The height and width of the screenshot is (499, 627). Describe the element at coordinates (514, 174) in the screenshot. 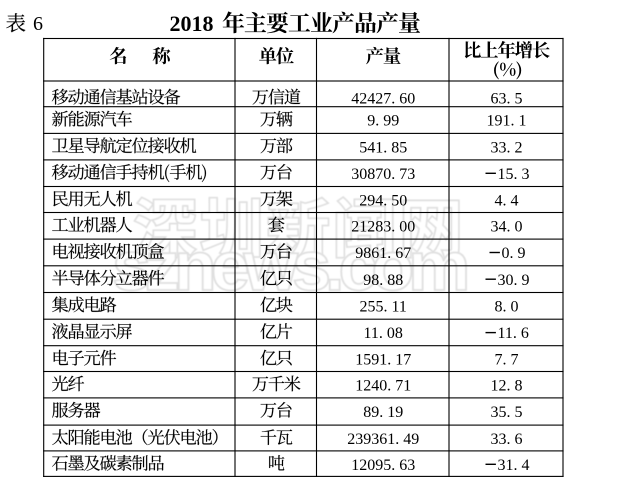

I see `svg-text: 15. 3` at that location.